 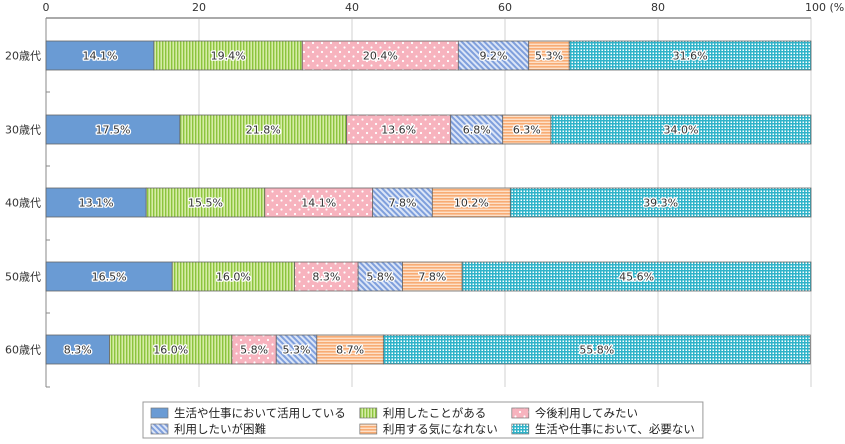 I want to click on legend-item: 利用したことがある, so click(x=423, y=413).